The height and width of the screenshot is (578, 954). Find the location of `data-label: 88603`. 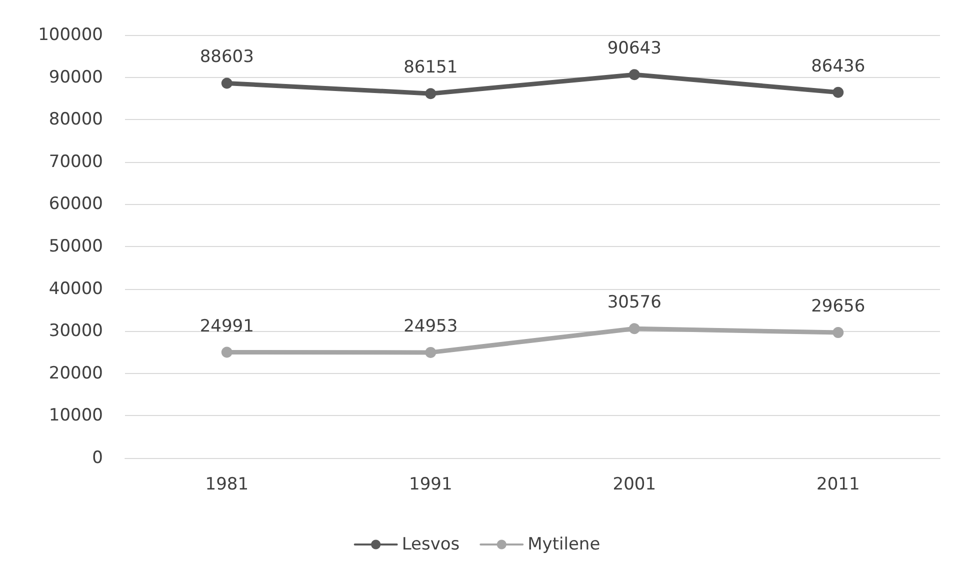

data-label: 88603 is located at coordinates (227, 57).